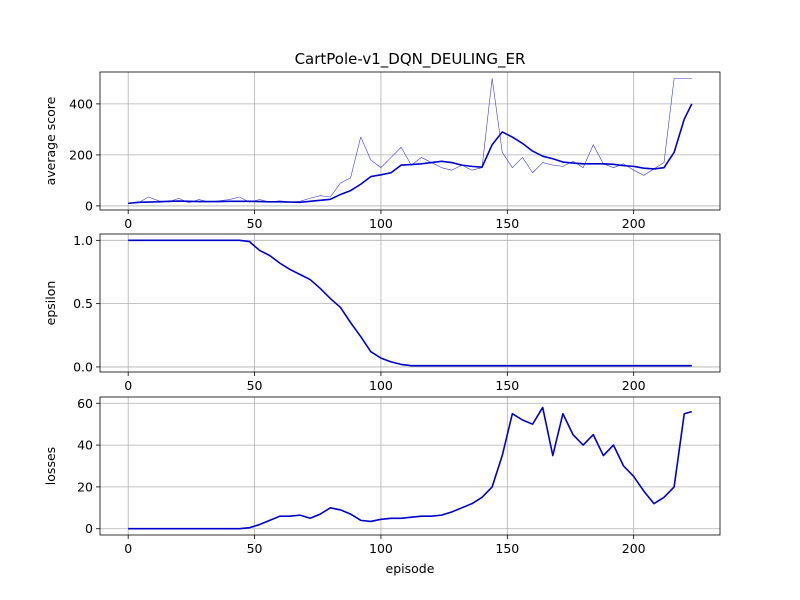 This screenshot has height=600, width=800. Describe the element at coordinates (85, 486) in the screenshot. I see `y-tick-label: 20` at that location.